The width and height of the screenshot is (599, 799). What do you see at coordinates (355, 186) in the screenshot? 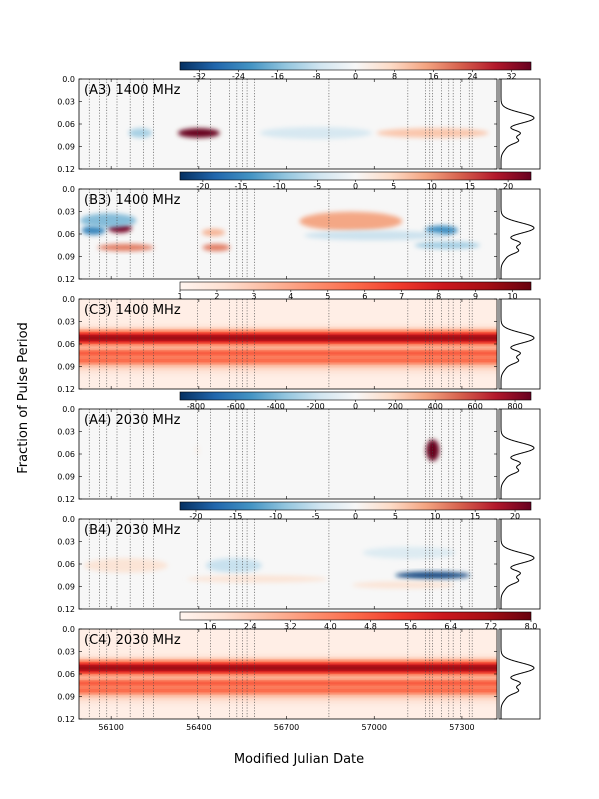
I see `colorbar-tick-label: 0` at bounding box center [355, 186].